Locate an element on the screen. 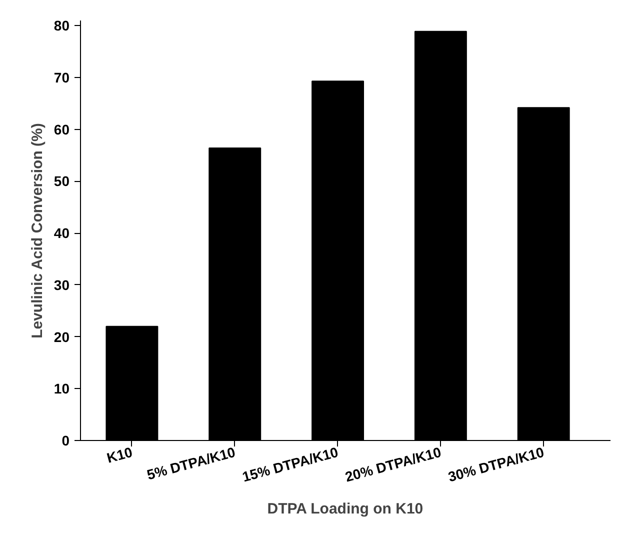  y-tick-label: 80 is located at coordinates (62, 26).